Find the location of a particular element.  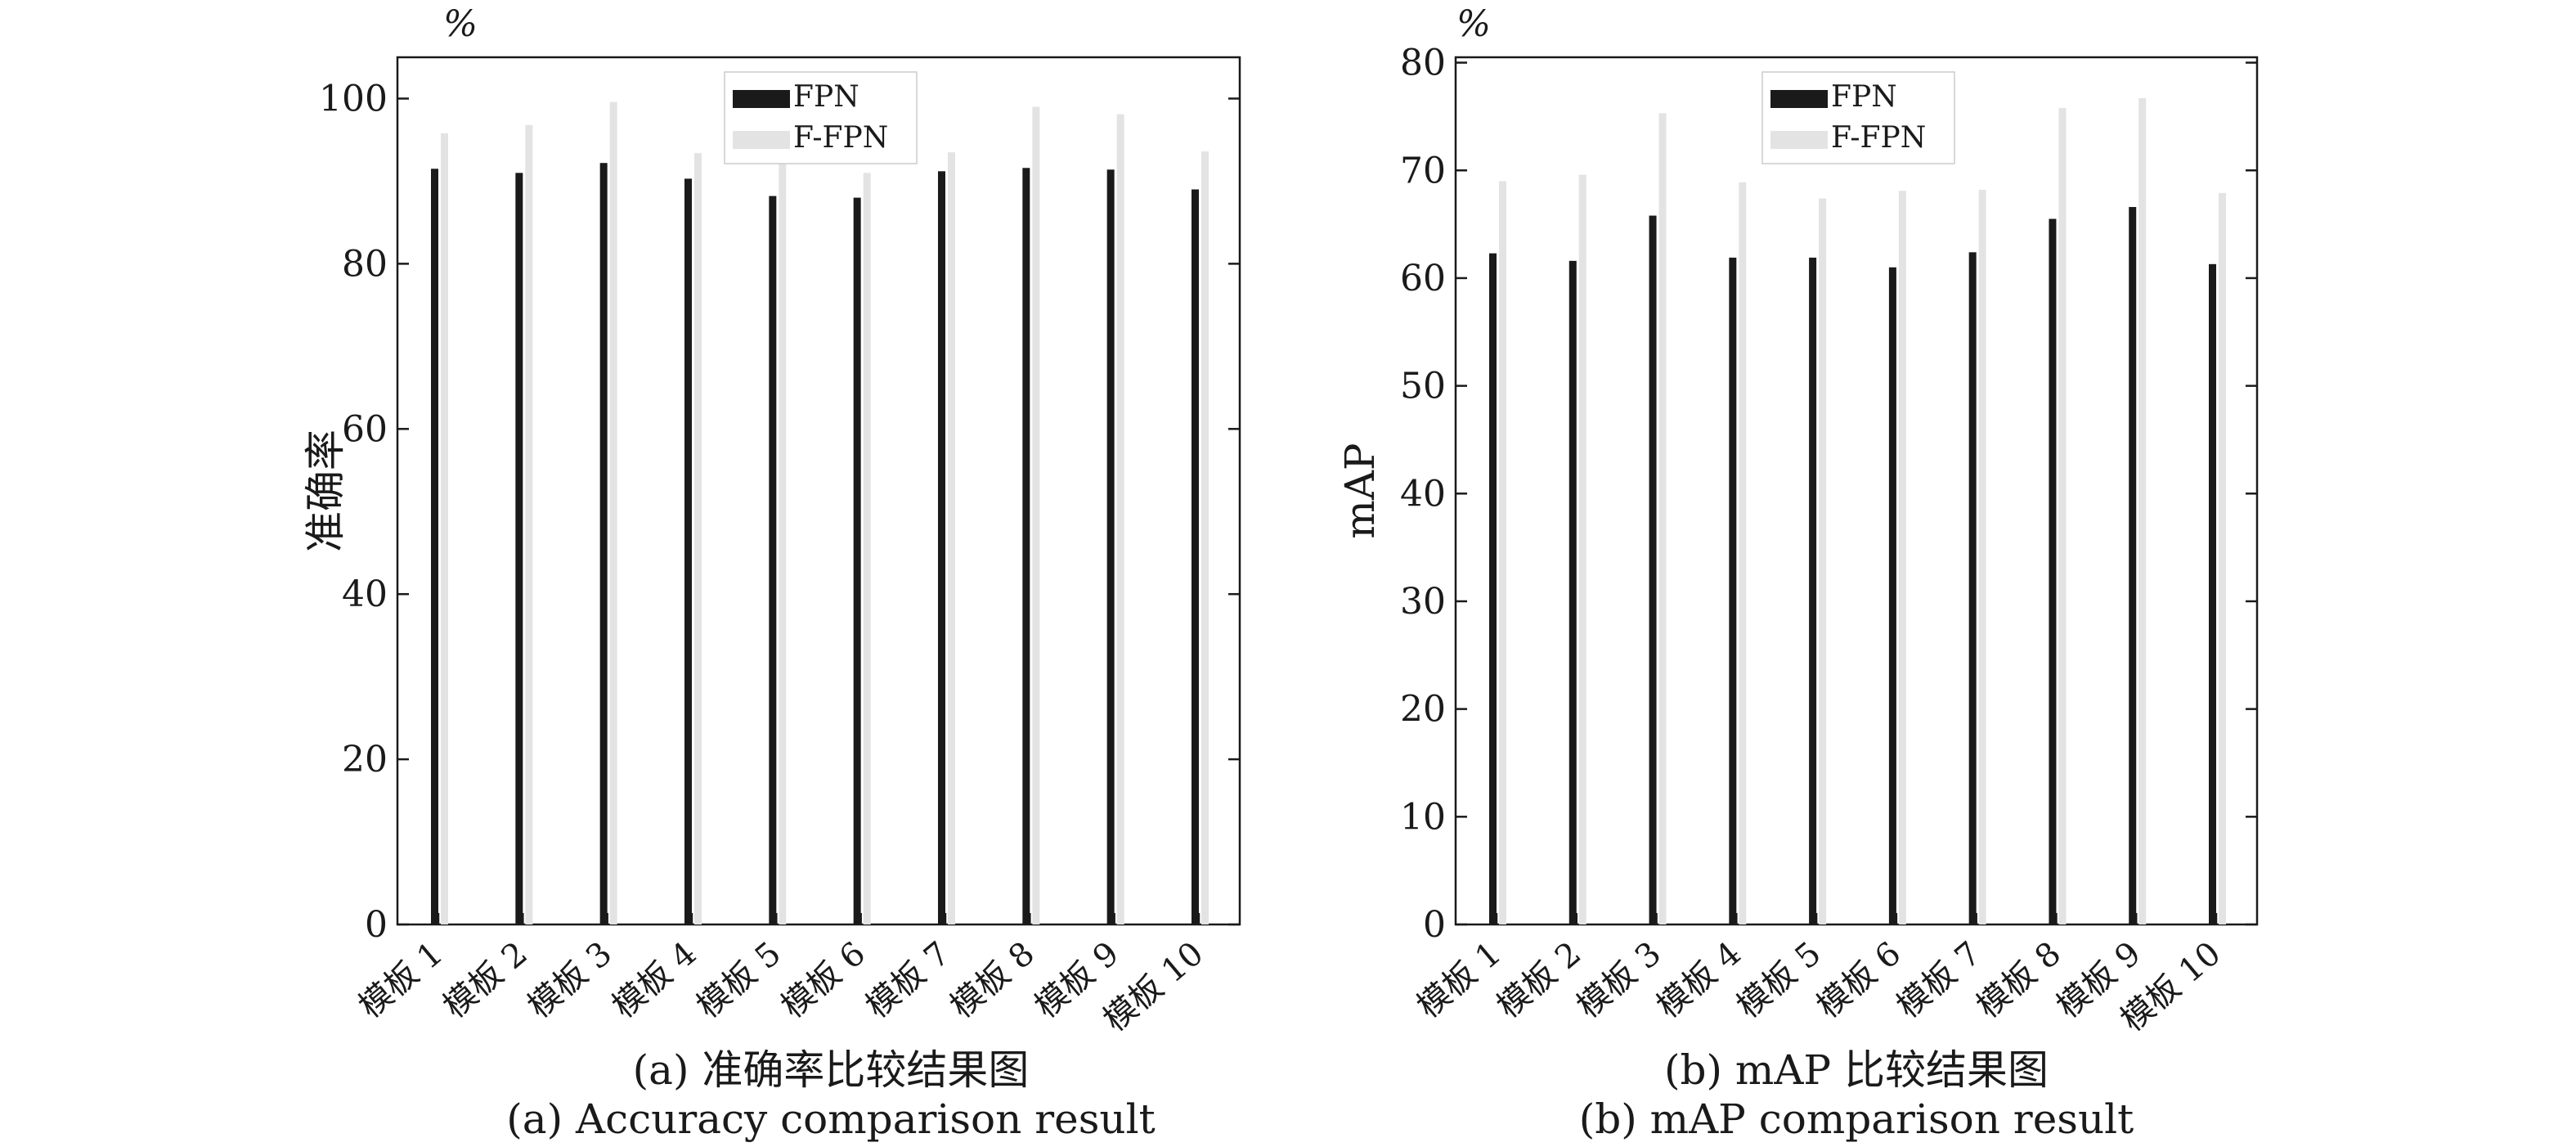

y-tick-label: 30 is located at coordinates (1423, 602).